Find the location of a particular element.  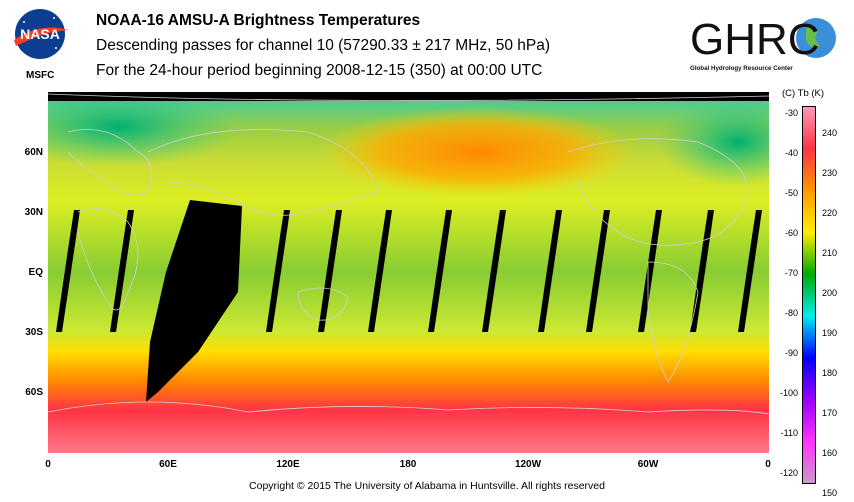

ghrc-logo: GHRC Global Hydrology Resource Center is located at coordinates (763, 43).